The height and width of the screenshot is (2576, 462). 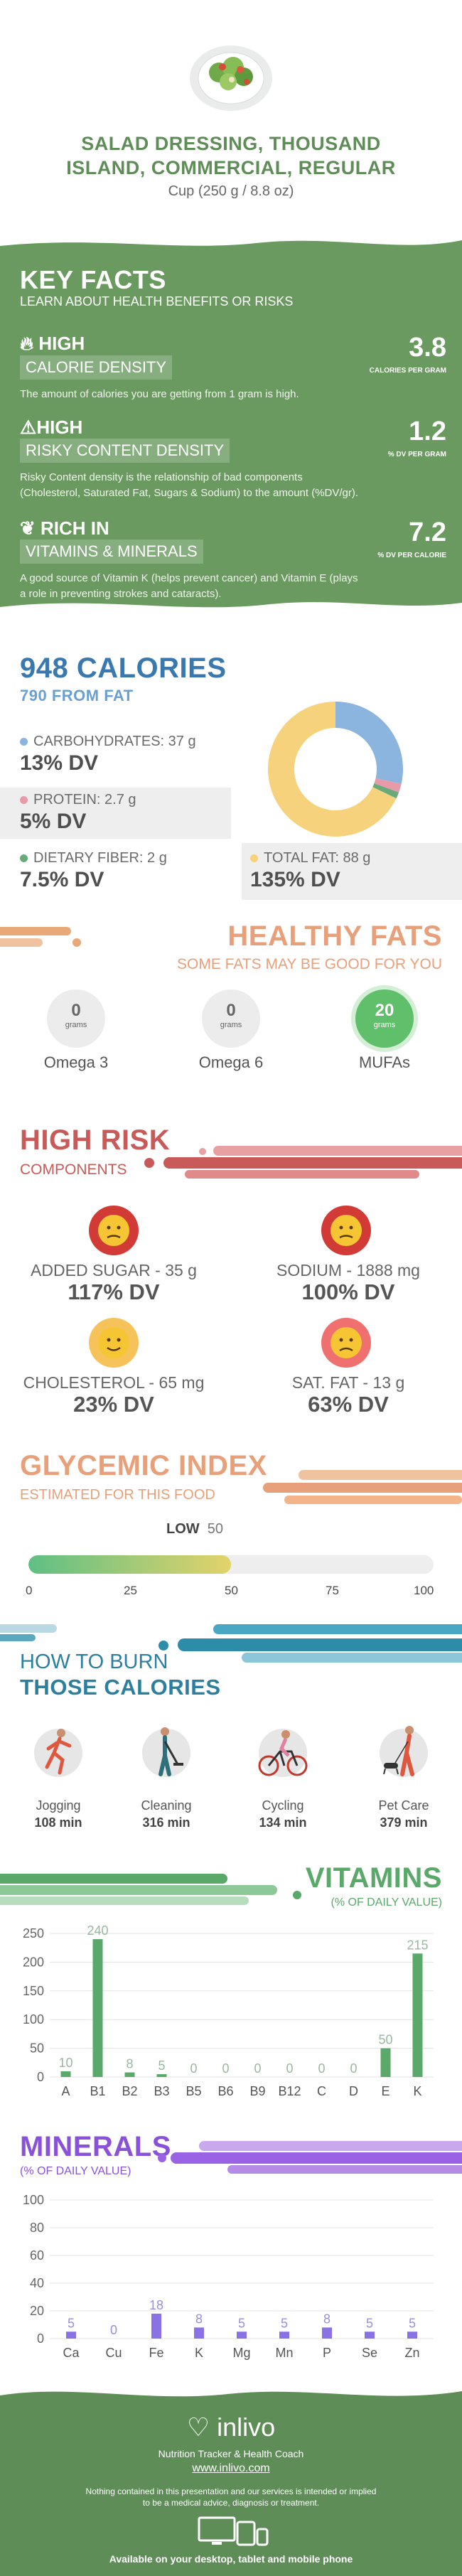 What do you see at coordinates (254, 858) in the screenshot?
I see `fat-dot` at bounding box center [254, 858].